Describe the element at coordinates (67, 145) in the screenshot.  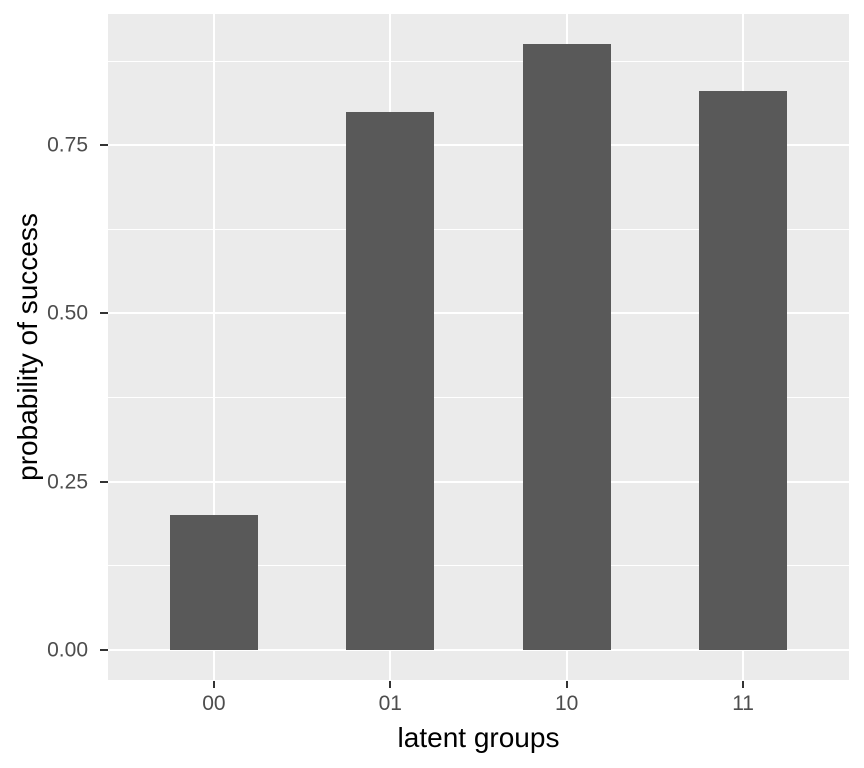
I see `y-tick-label: 0.75` at that location.